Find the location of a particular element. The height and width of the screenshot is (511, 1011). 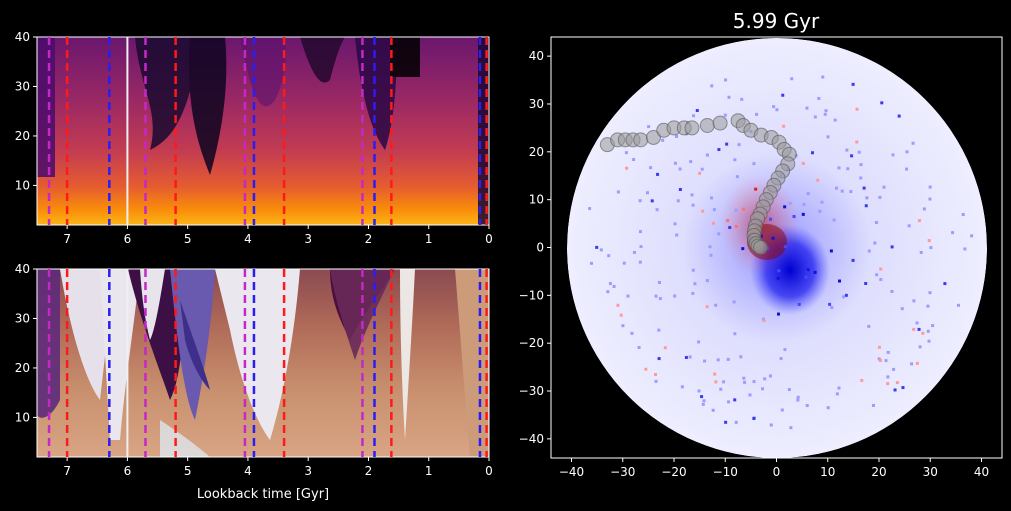

right-x-tick-label-5: 10 is located at coordinates (827, 472).